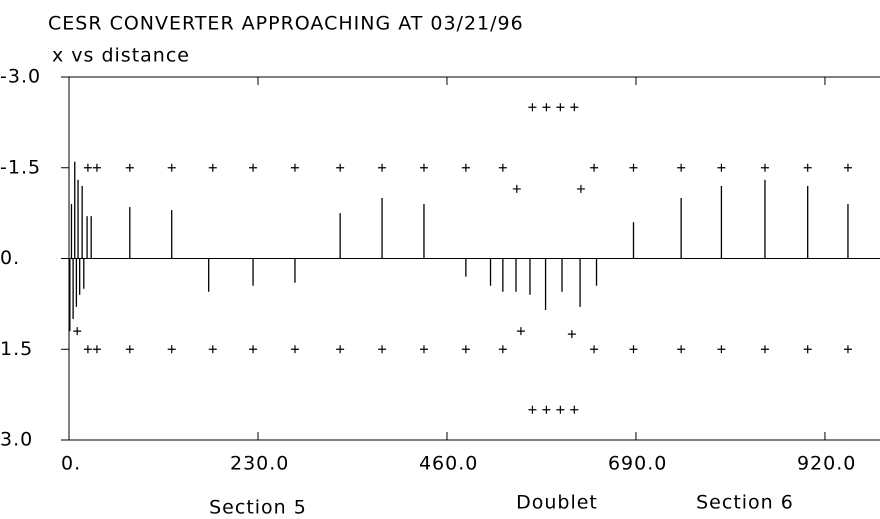 Image resolution: width=880 pixels, height=519 pixels. Describe the element at coordinates (16, 349) in the screenshot. I see `y-tick-label: 1.5` at that location.